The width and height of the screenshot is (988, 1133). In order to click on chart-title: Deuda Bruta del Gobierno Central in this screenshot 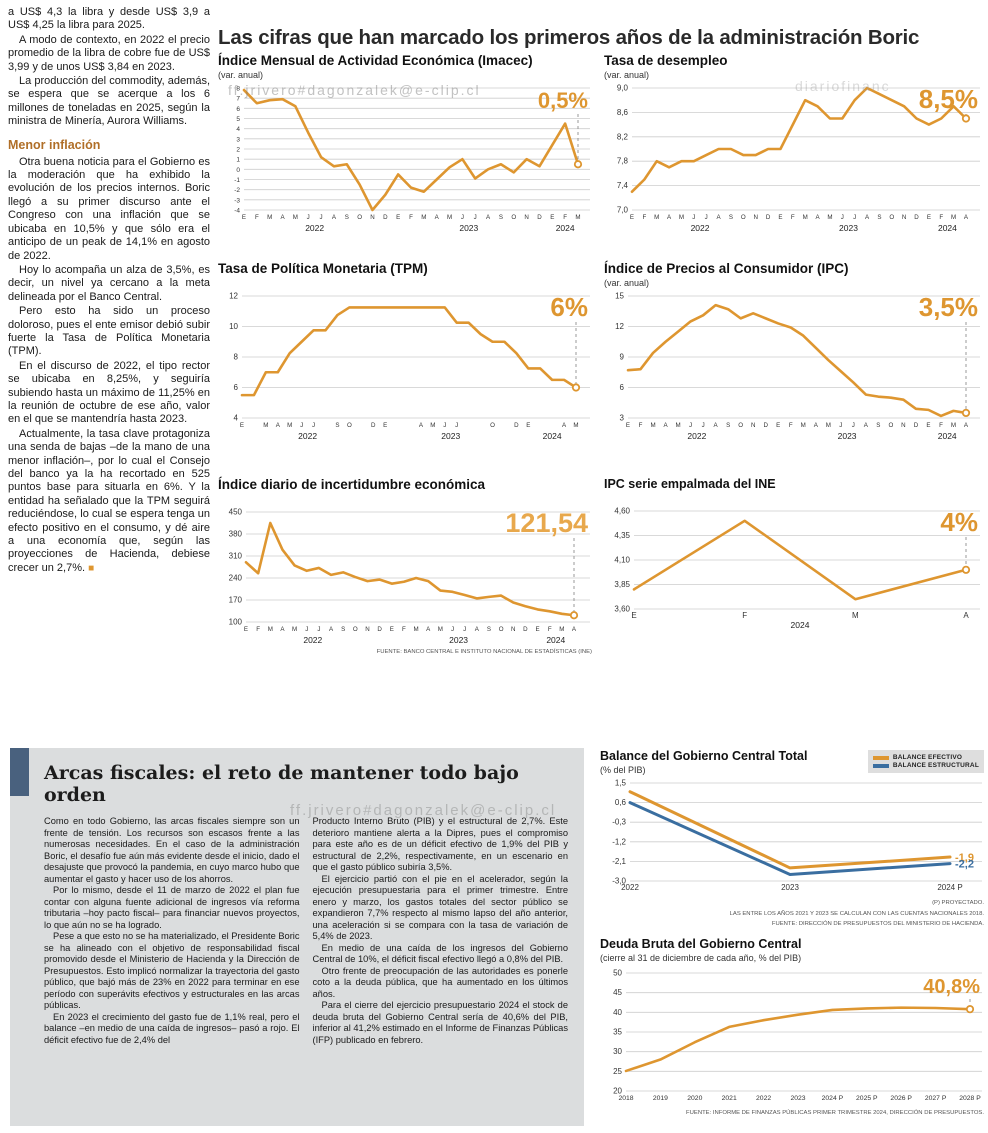, I will do `click(701, 944)`.